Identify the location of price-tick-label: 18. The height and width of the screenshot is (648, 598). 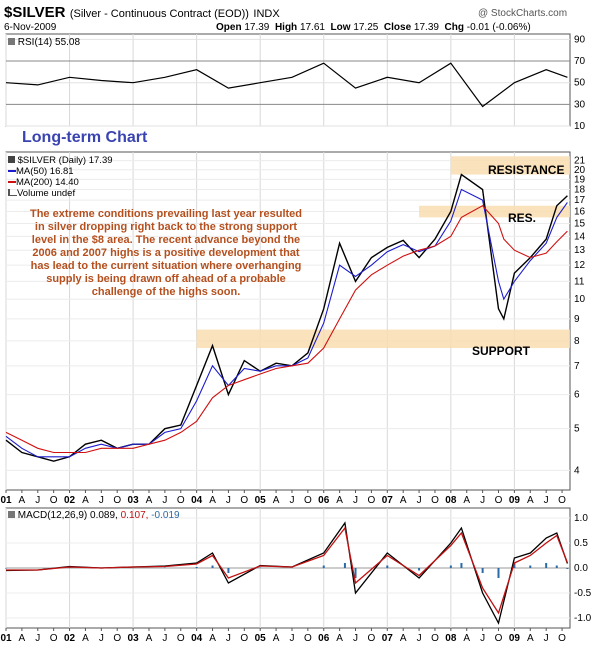
(580, 189).